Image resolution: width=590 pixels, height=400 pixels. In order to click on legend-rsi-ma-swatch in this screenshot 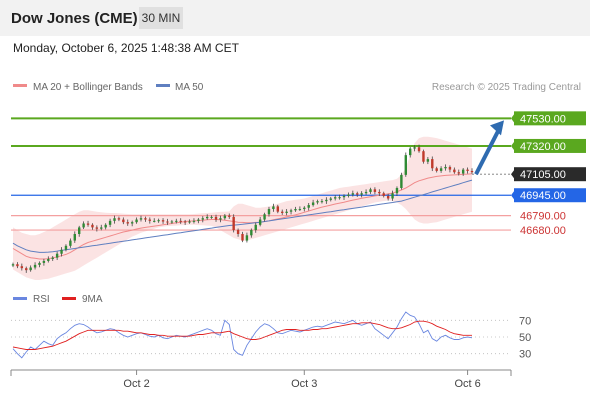, I will do `click(69, 298)`.